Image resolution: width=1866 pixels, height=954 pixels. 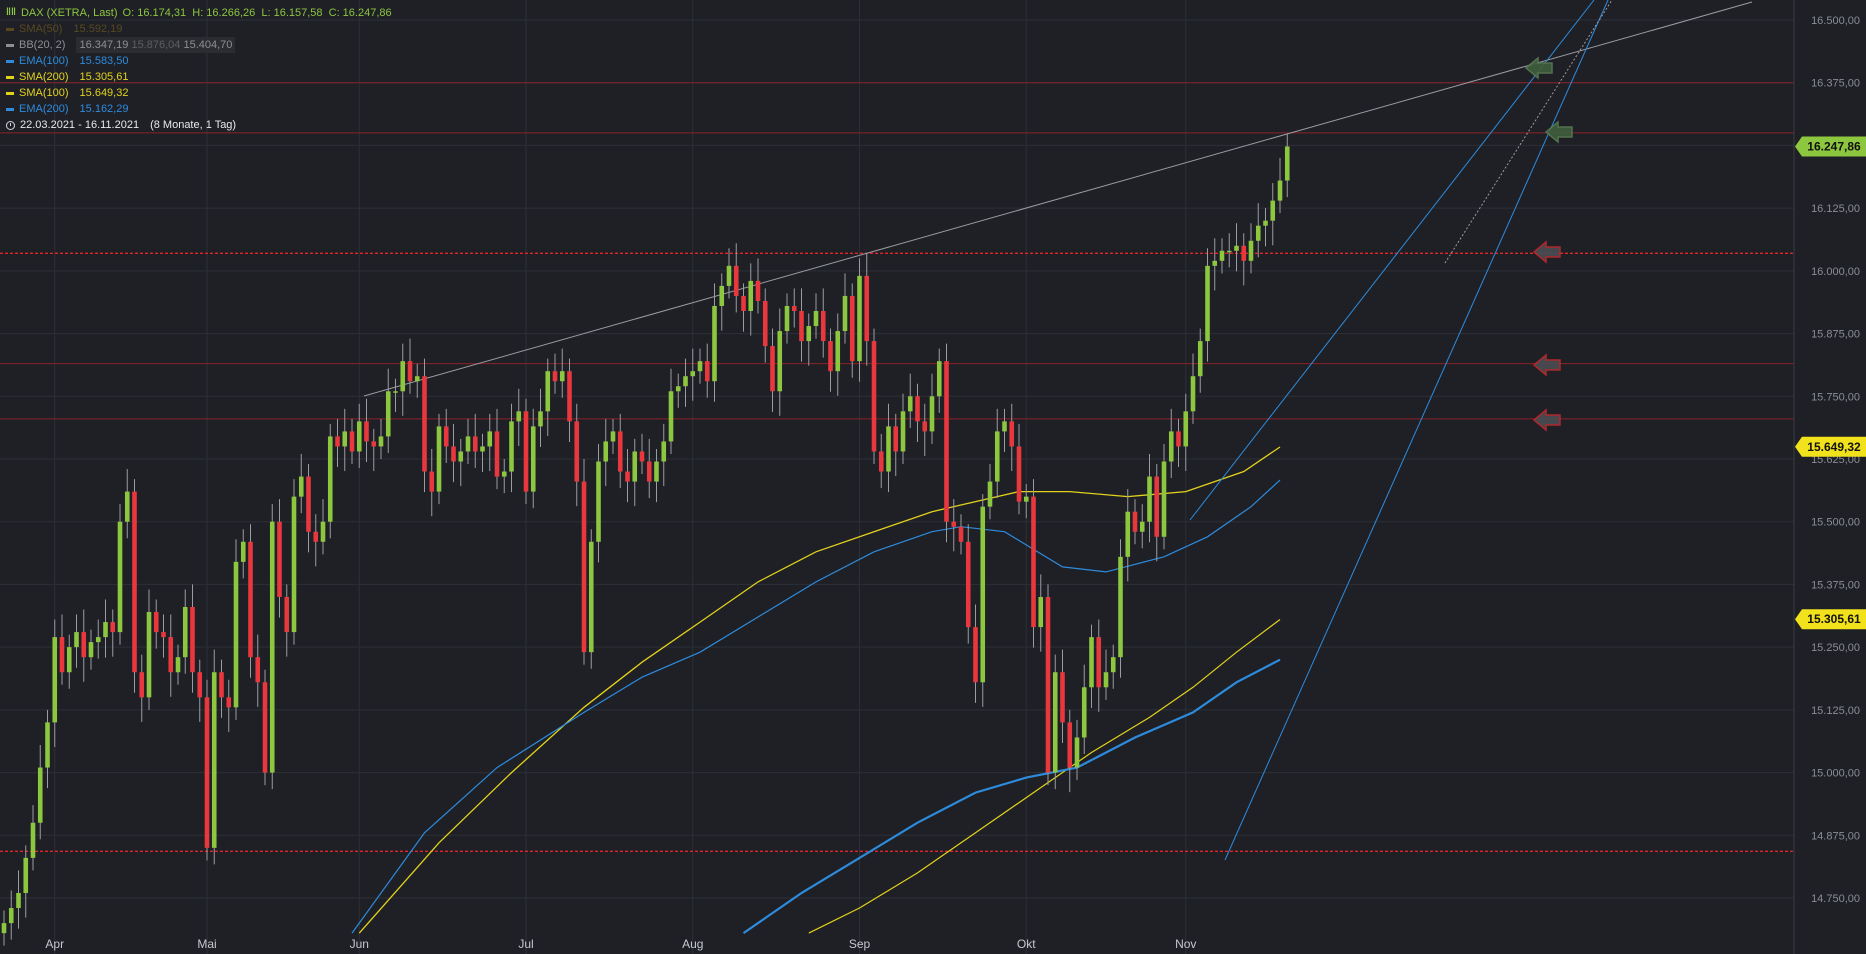 I want to click on y-tick-label: 15.000,00, so click(x=1835, y=774).